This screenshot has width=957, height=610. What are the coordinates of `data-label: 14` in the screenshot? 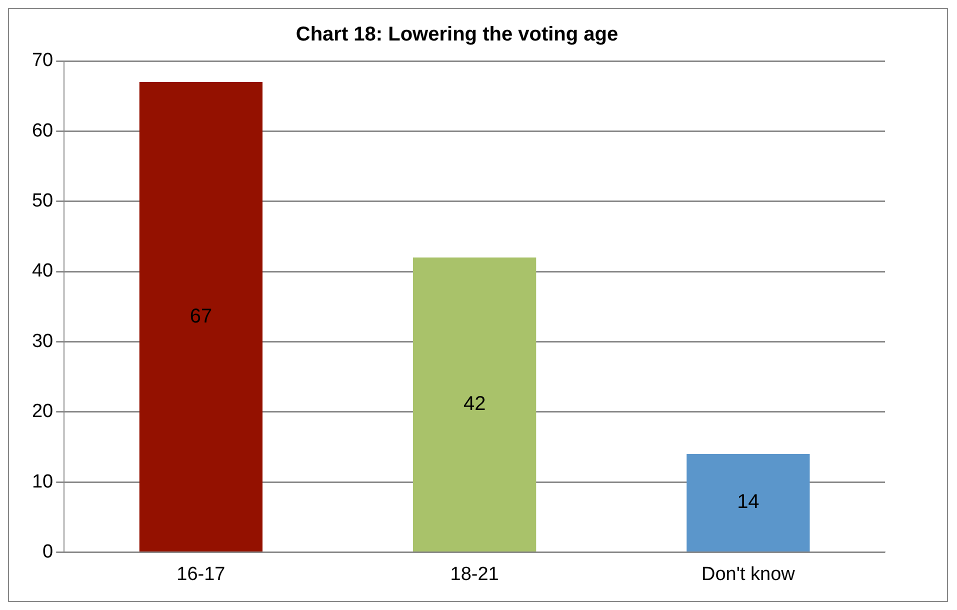 It's located at (748, 502).